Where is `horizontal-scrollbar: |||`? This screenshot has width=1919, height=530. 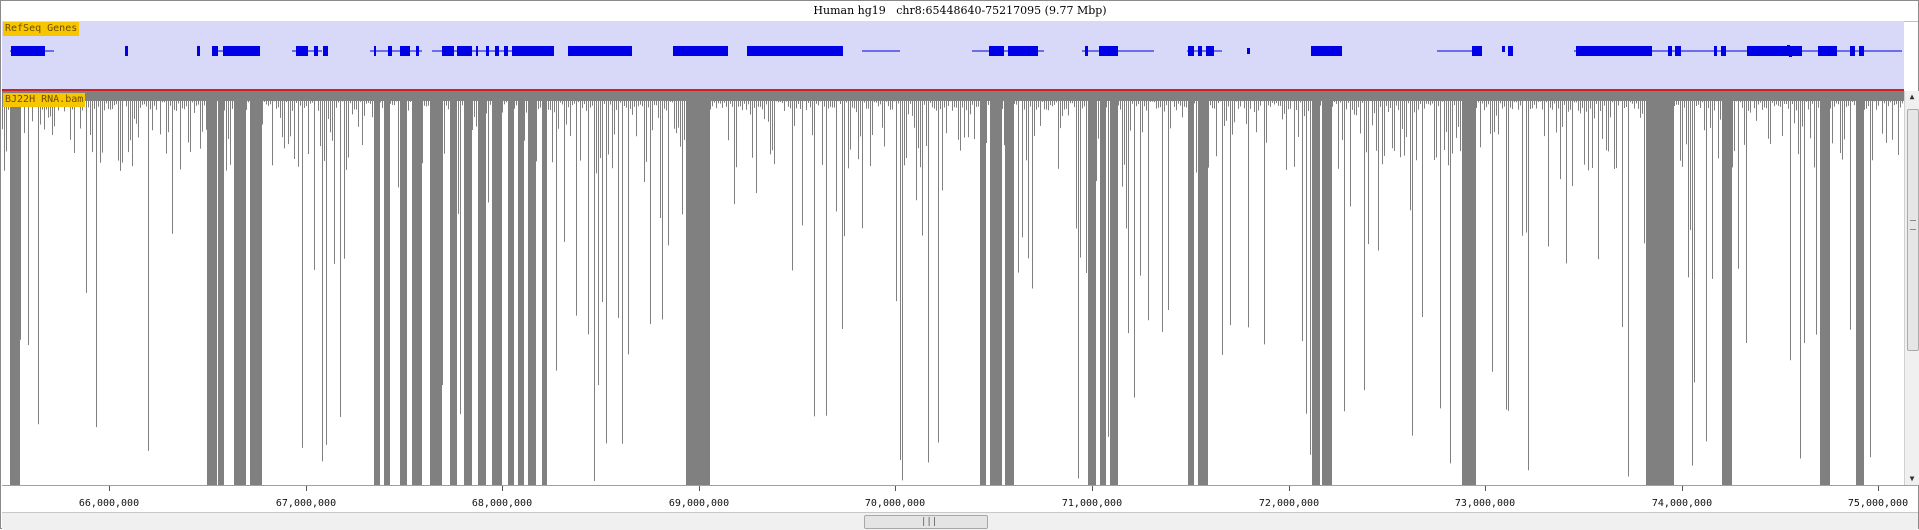
horizontal-scrollbar: ||| is located at coordinates (960, 521).